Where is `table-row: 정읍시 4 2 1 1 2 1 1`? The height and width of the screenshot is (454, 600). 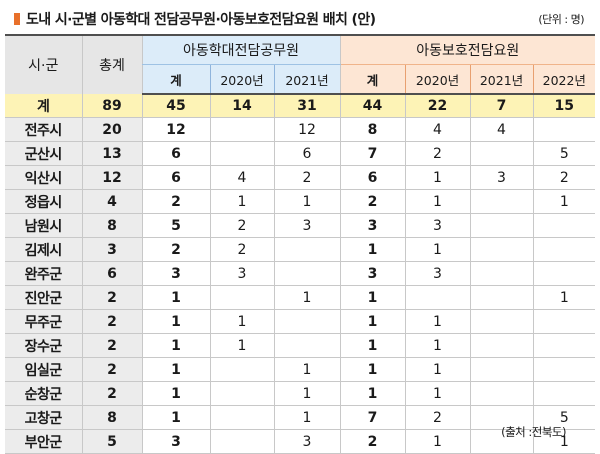
table-row: 정읍시 4 2 1 1 2 1 1 is located at coordinates (300, 201).